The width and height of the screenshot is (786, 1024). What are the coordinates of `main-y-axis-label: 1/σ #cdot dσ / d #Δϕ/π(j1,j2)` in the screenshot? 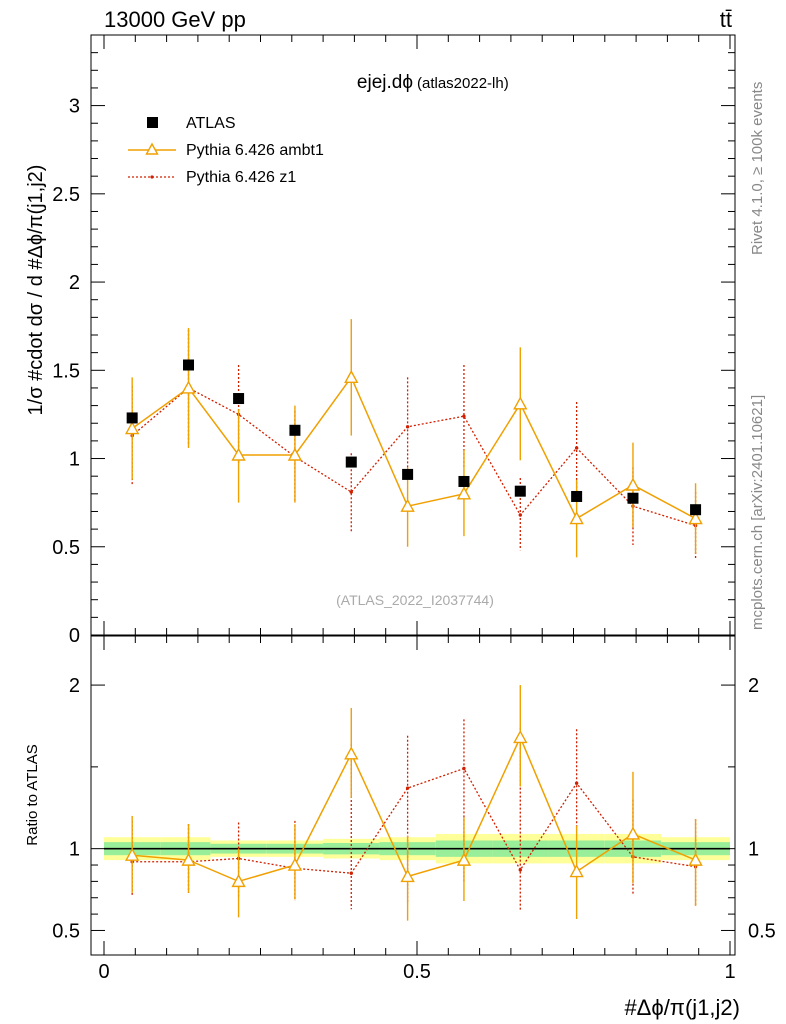 It's located at (36, 290).